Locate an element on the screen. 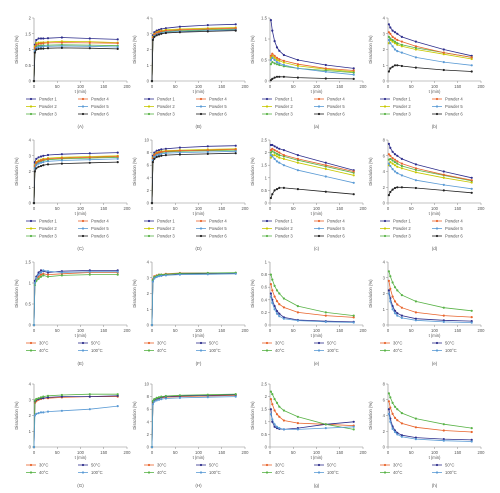 The height and width of the screenshot is (493, 500). legend-label: 40°C is located at coordinates (161, 472).